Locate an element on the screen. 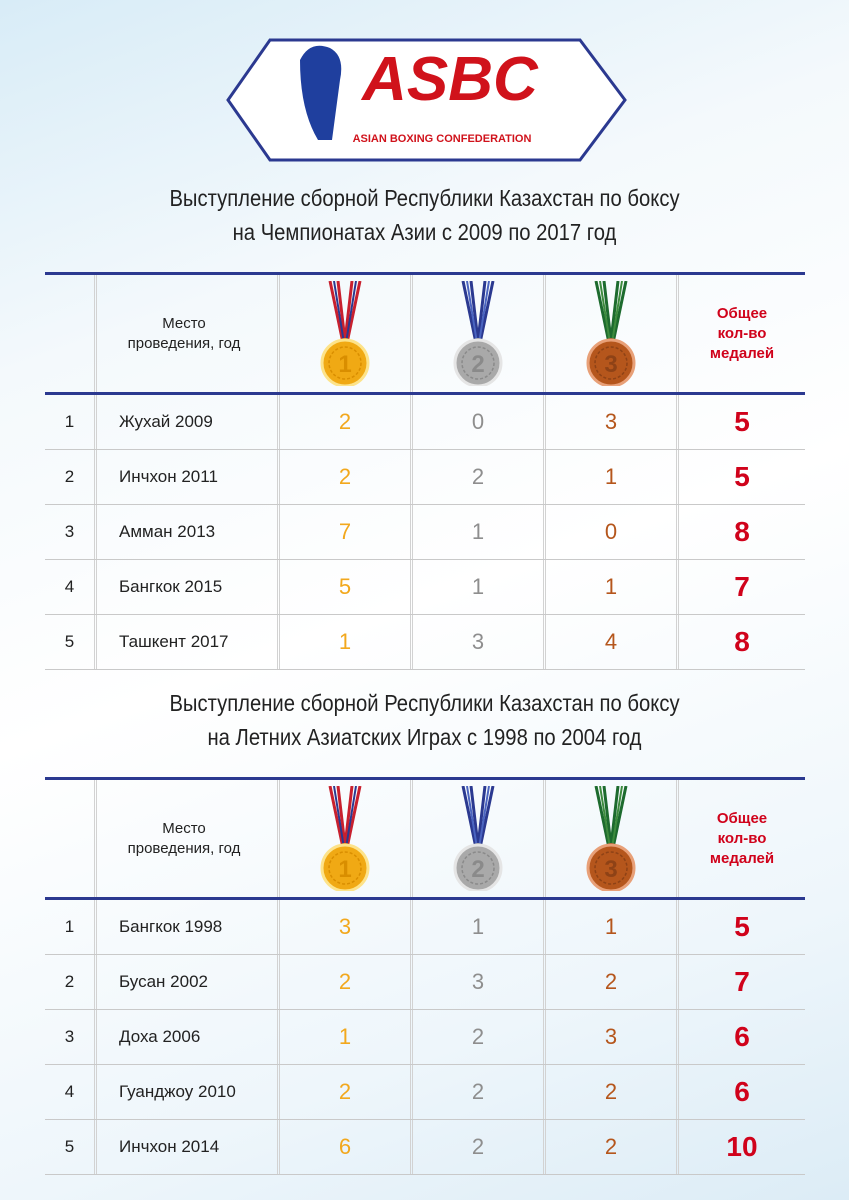  table-row: 4 Гуанджоу 2010 2 2 2 6 is located at coordinates (425, 1092).